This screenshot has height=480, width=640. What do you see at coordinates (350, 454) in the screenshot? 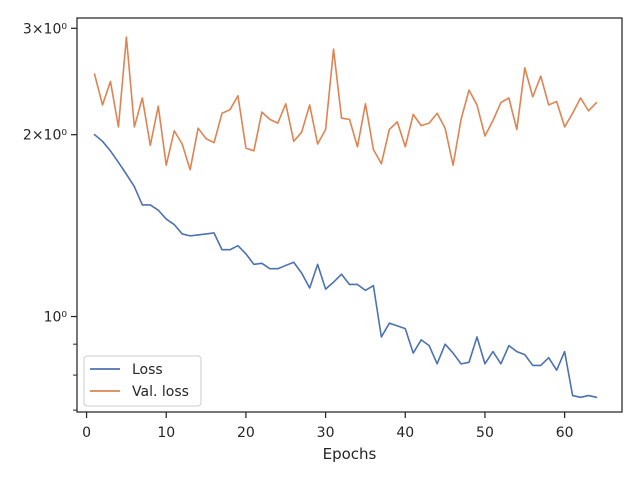
I see `x-axis-label: Epochs` at bounding box center [350, 454].